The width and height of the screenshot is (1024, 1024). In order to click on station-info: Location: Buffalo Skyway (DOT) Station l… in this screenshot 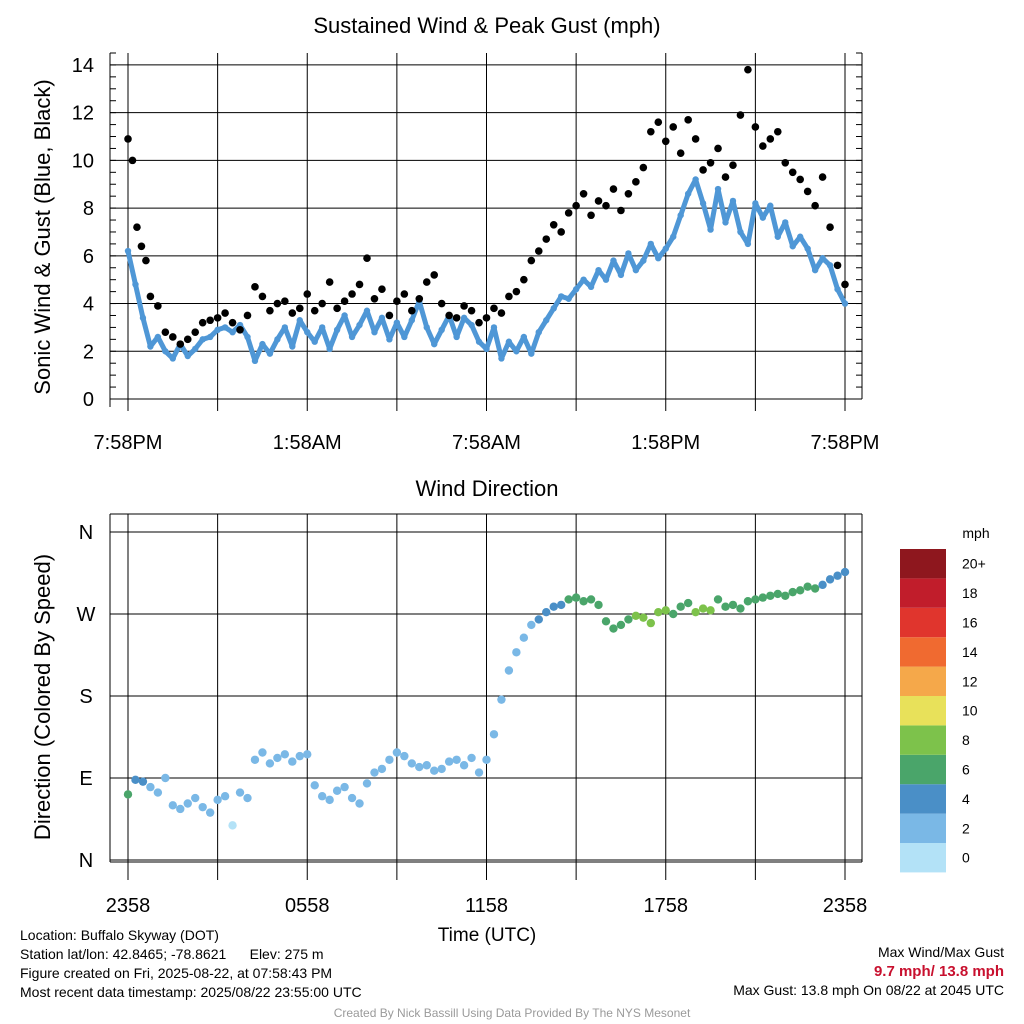, I will do `click(191, 964)`.